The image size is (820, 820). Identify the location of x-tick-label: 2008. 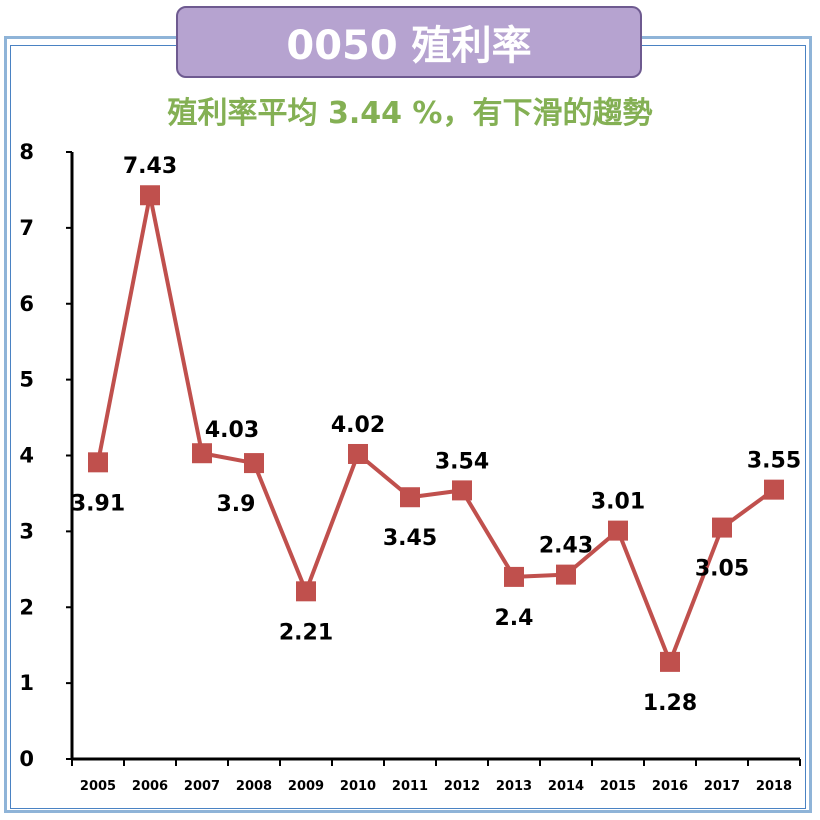
(254, 786).